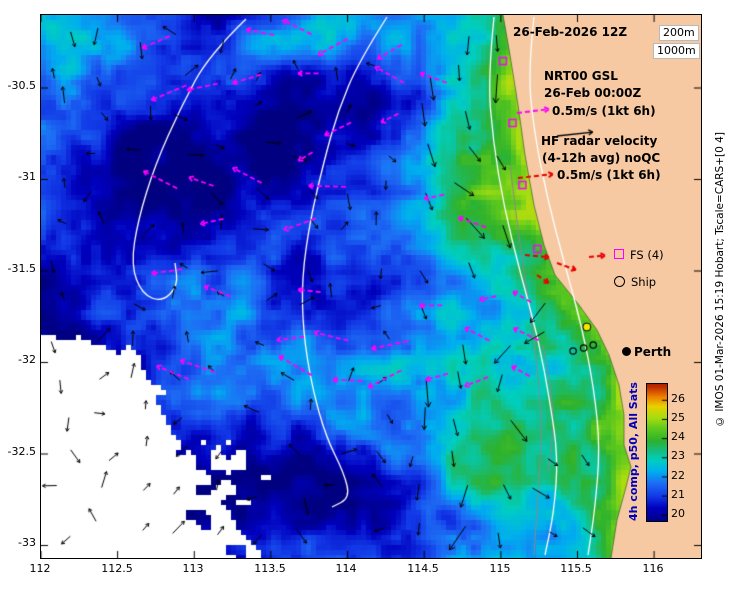 This screenshot has height=592, width=740. I want to click on perth-city-label: Perth, so click(653, 352).